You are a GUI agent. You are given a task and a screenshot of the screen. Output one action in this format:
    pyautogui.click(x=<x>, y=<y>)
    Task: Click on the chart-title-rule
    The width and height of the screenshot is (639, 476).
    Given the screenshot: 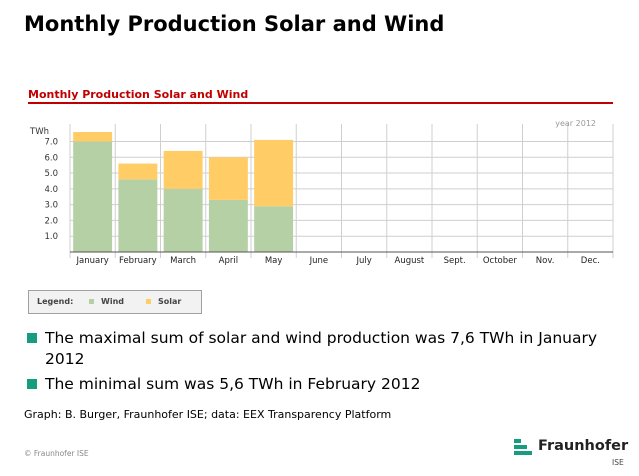 What is the action you would take?
    pyautogui.click(x=320, y=103)
    